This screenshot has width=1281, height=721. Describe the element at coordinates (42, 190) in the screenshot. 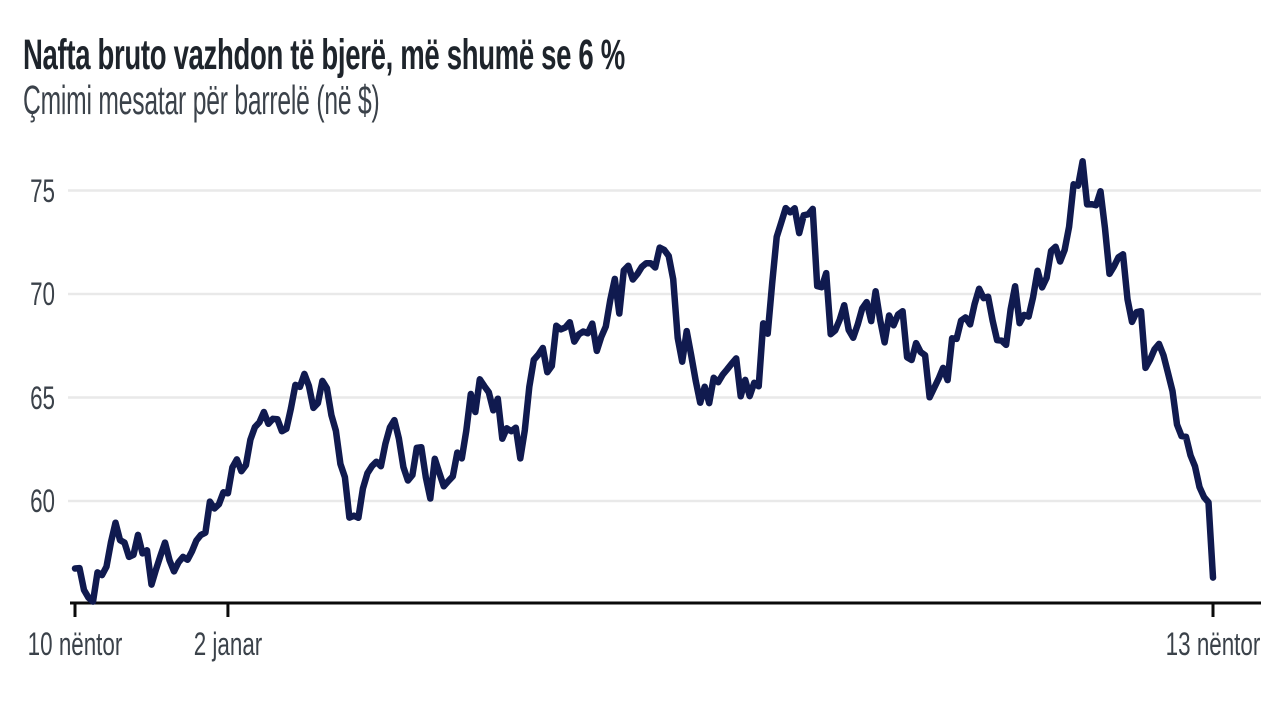

I see `y-axis-label: 75` at that location.